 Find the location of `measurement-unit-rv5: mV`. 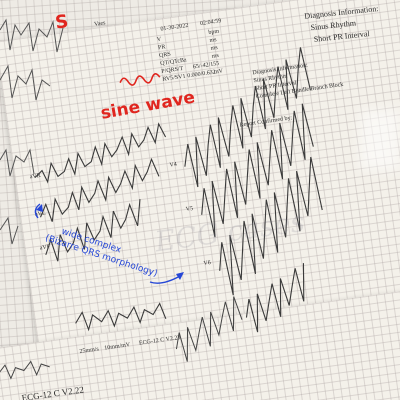

measurement-unit-rv5: mV is located at coordinates (219, 71).